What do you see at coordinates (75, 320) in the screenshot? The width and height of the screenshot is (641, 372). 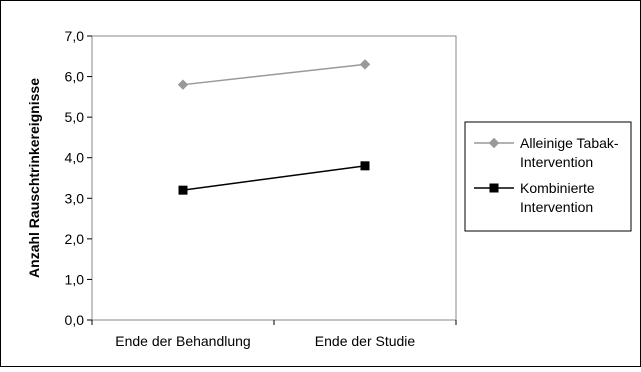 I see `y-tick-label: 0,0` at bounding box center [75, 320].